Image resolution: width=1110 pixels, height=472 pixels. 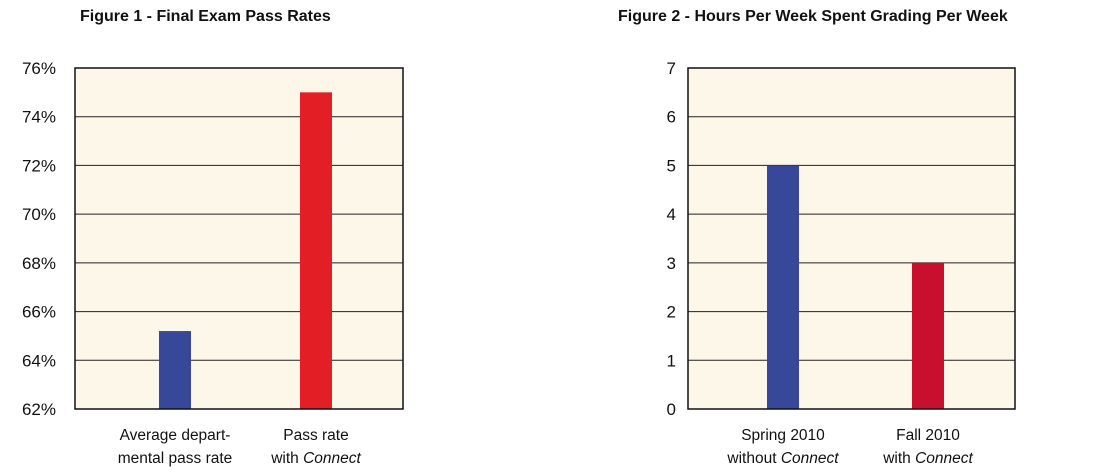 What do you see at coordinates (39, 360) in the screenshot?
I see `y-tick-label: 64%` at bounding box center [39, 360].